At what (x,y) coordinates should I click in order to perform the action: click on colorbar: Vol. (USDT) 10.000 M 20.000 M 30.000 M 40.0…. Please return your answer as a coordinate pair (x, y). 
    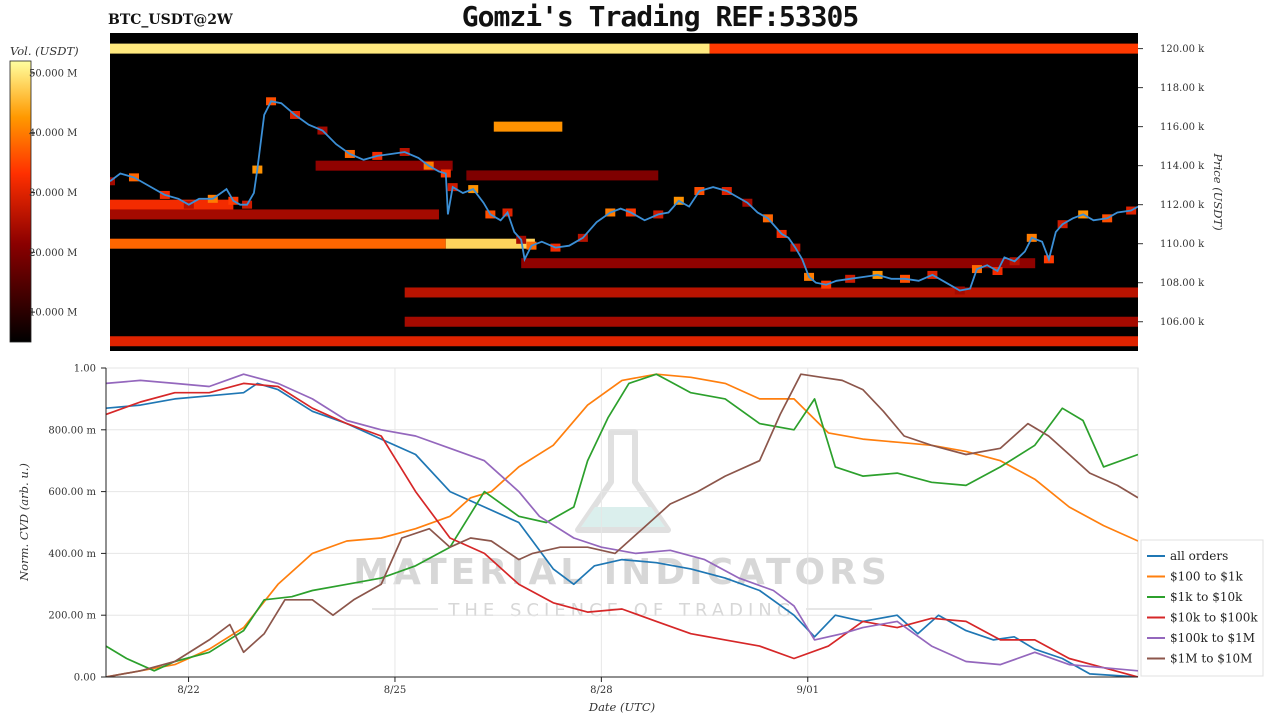
    Looking at the image, I should click on (44, 193).